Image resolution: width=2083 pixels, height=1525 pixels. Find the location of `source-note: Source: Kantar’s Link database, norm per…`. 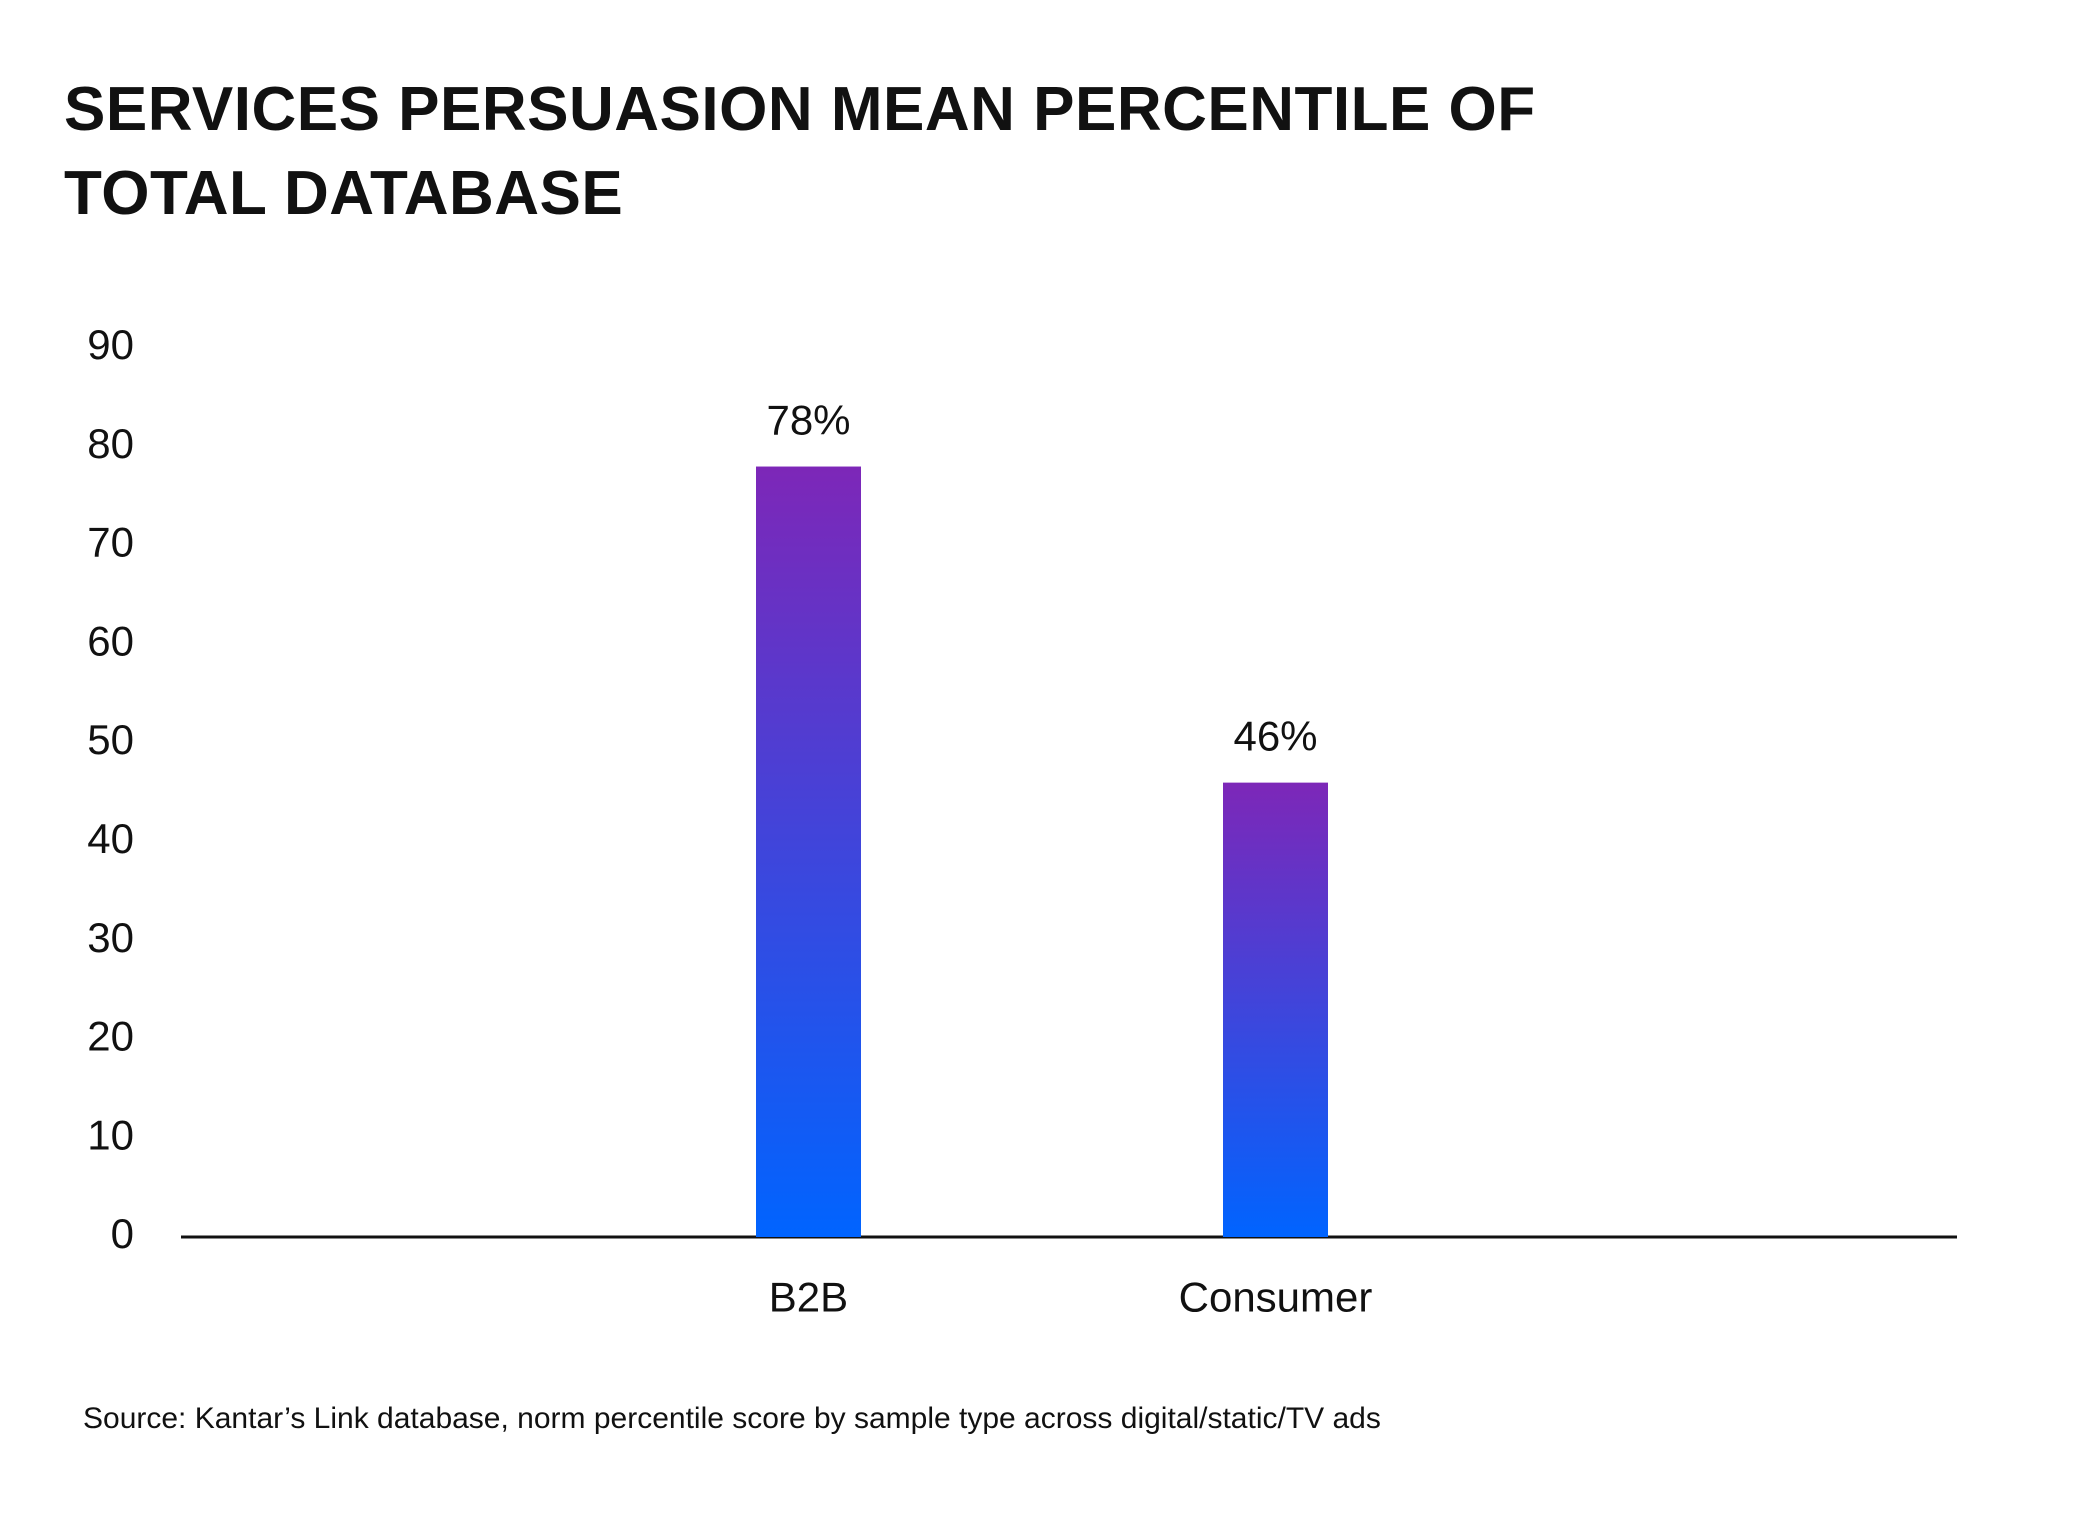

source-note: Source: Kantar’s Link database, norm per… is located at coordinates (732, 1418).